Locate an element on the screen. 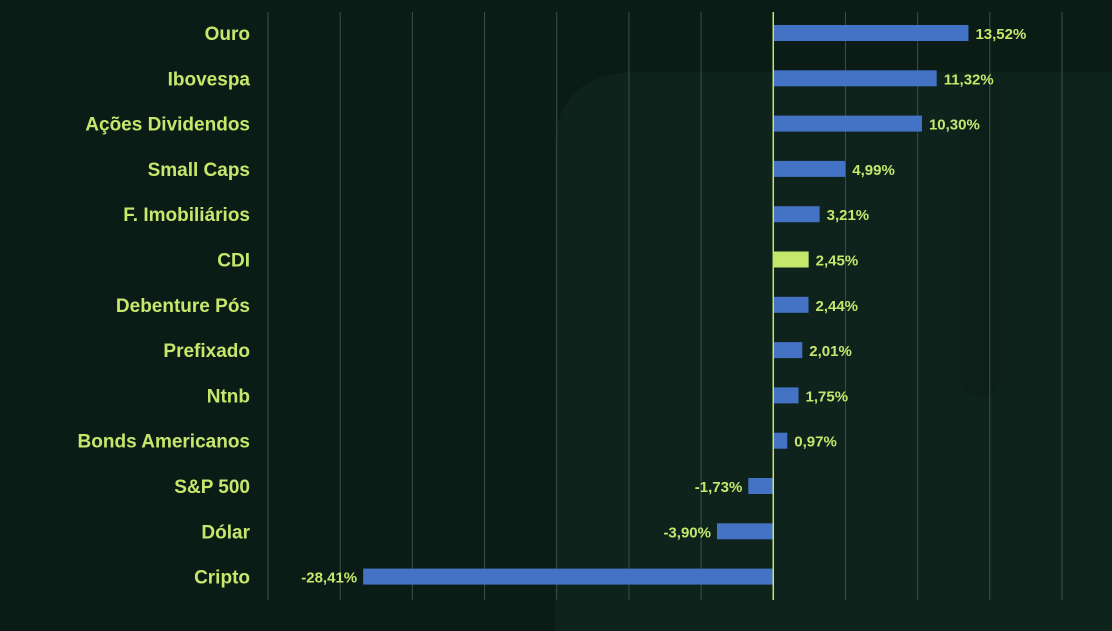 The width and height of the screenshot is (1112, 631). value-label: 3,21% is located at coordinates (848, 215).